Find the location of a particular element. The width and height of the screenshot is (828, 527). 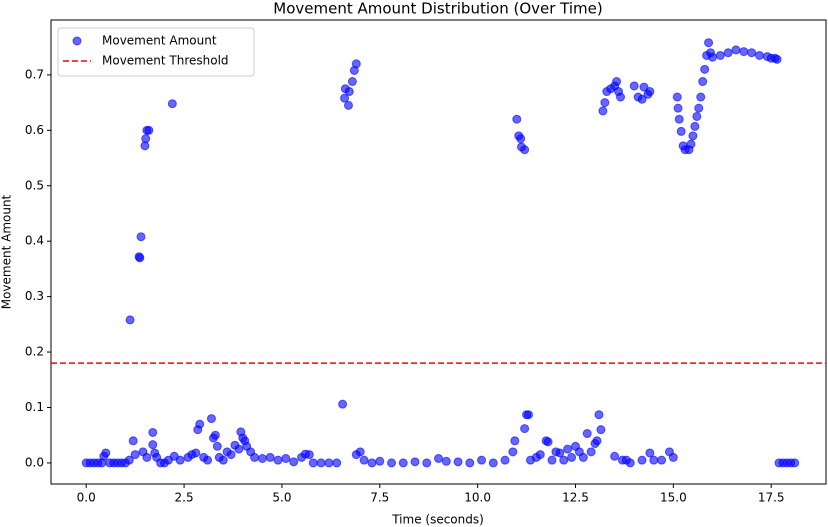

legend-label: Movement Threshold is located at coordinates (165, 61).